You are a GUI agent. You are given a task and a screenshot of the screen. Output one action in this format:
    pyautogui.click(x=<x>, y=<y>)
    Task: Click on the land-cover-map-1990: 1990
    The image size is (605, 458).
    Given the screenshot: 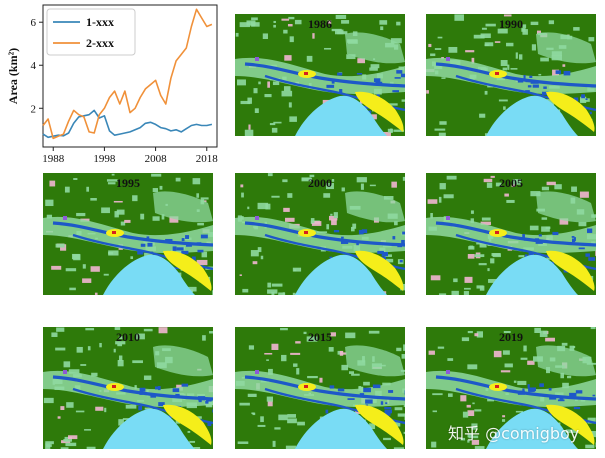 What is the action you would take?
    pyautogui.click(x=511, y=75)
    